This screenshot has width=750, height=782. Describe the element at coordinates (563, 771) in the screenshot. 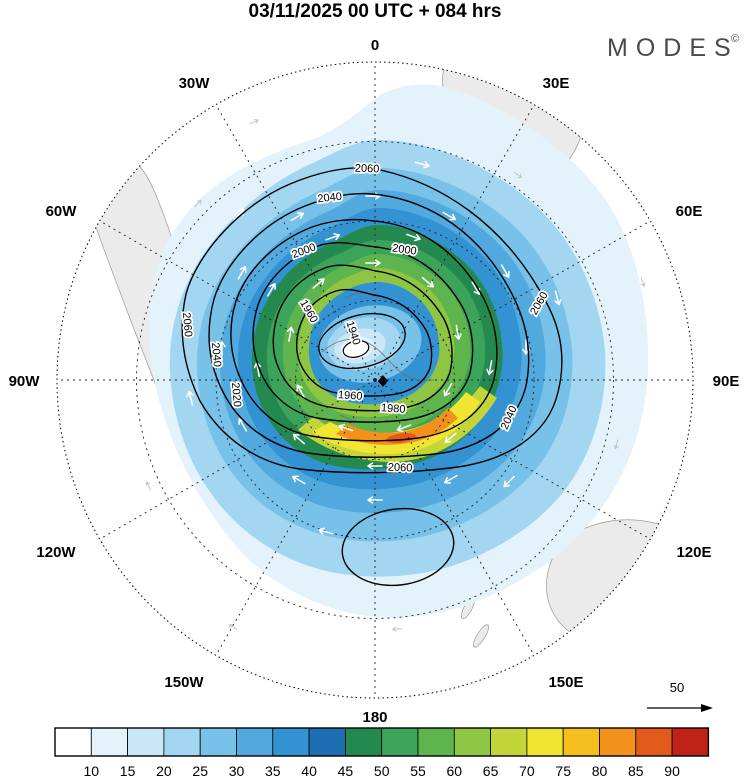

I see `colorbar-tick: 75` at that location.